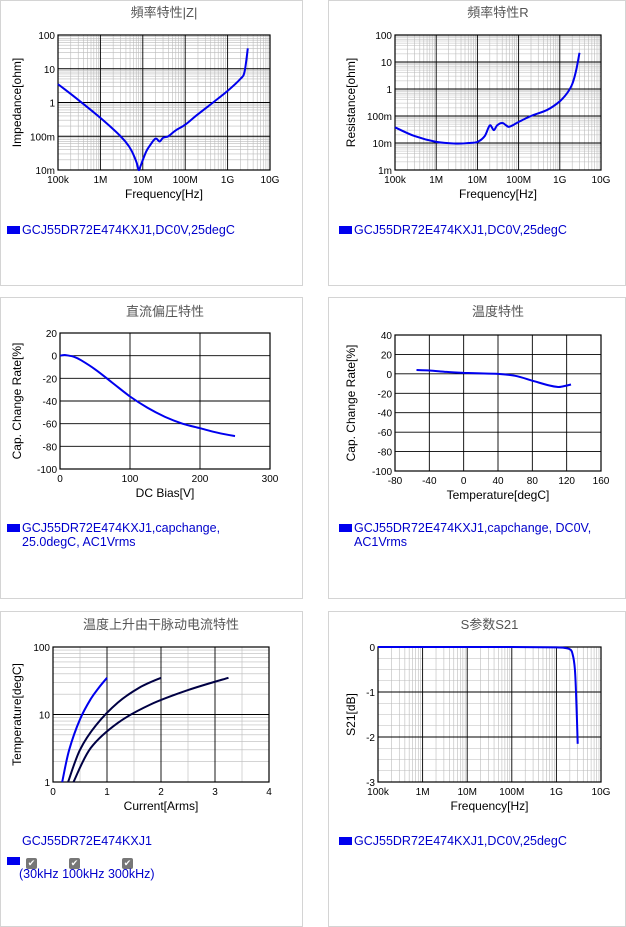  I want to click on checkbox-30khz: ✔, so click(31, 863).